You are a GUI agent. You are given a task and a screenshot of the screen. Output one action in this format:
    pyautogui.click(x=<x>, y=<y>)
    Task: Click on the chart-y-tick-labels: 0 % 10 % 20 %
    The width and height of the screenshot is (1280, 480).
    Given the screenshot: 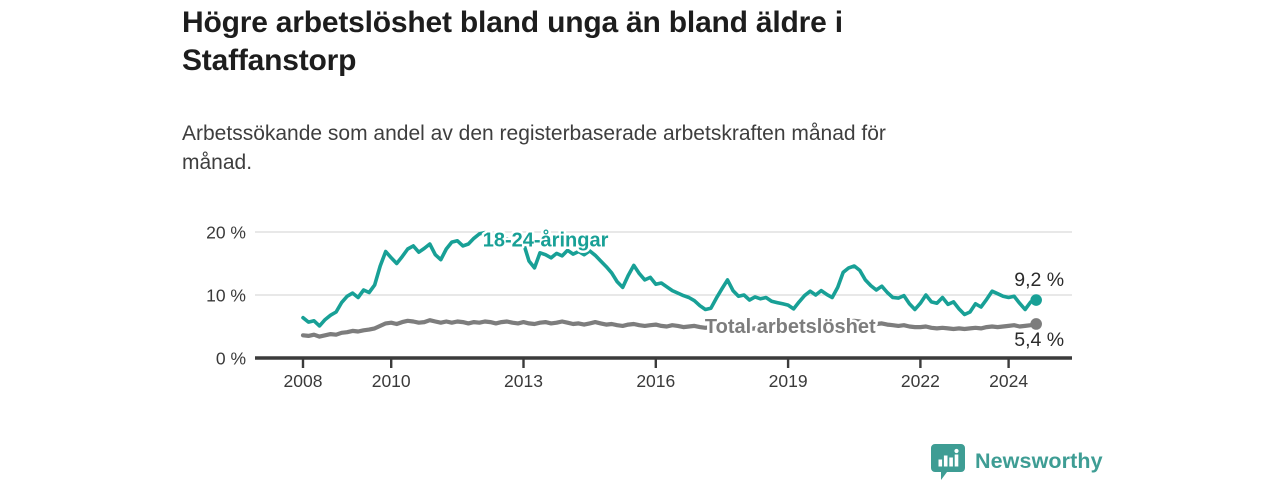 What is the action you would take?
    pyautogui.click(x=226, y=296)
    